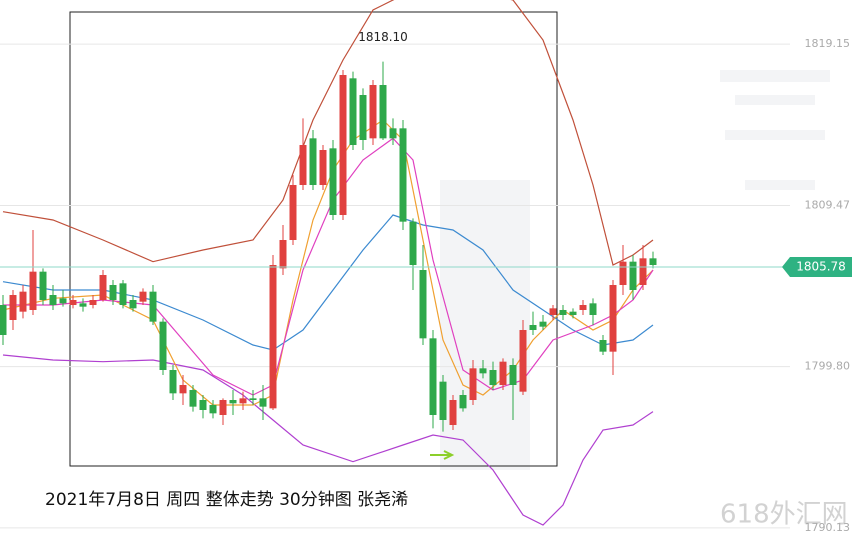 The image size is (858, 537). I want to click on y-tick-label: 1790.13, so click(828, 527).